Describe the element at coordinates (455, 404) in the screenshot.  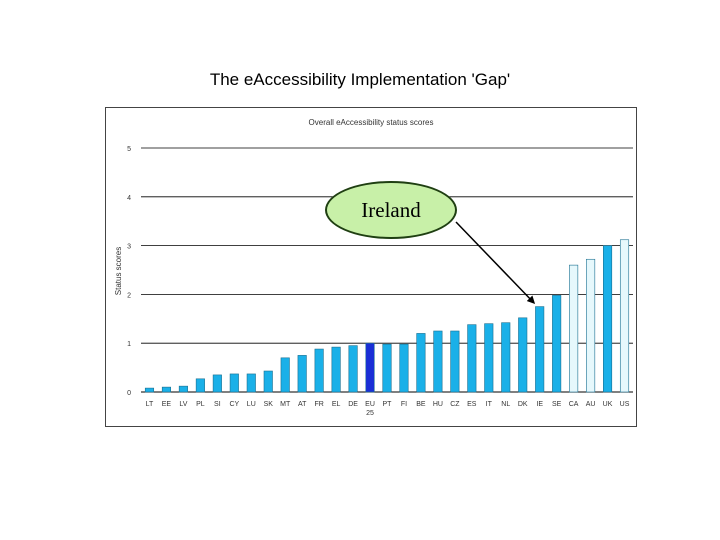
I see `x-tick-label: CZ` at that location.